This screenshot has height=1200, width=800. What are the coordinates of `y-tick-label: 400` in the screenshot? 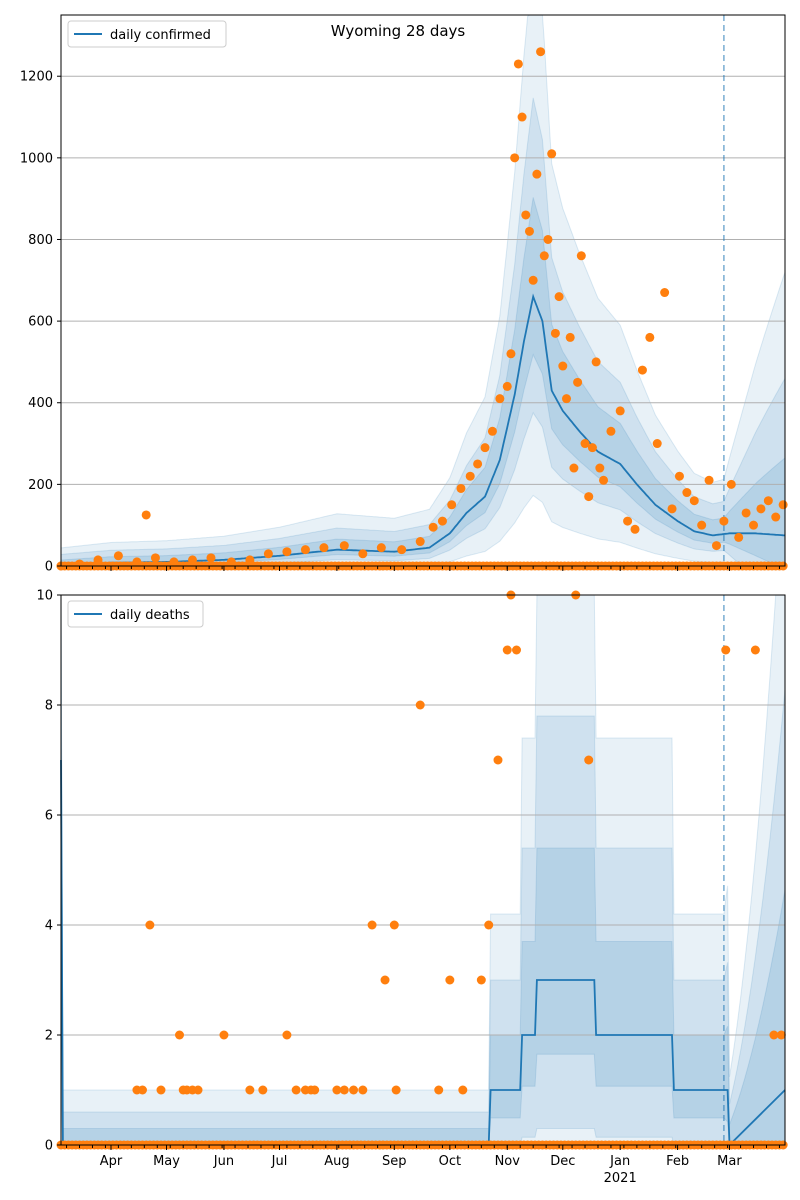 It's located at (40, 403).